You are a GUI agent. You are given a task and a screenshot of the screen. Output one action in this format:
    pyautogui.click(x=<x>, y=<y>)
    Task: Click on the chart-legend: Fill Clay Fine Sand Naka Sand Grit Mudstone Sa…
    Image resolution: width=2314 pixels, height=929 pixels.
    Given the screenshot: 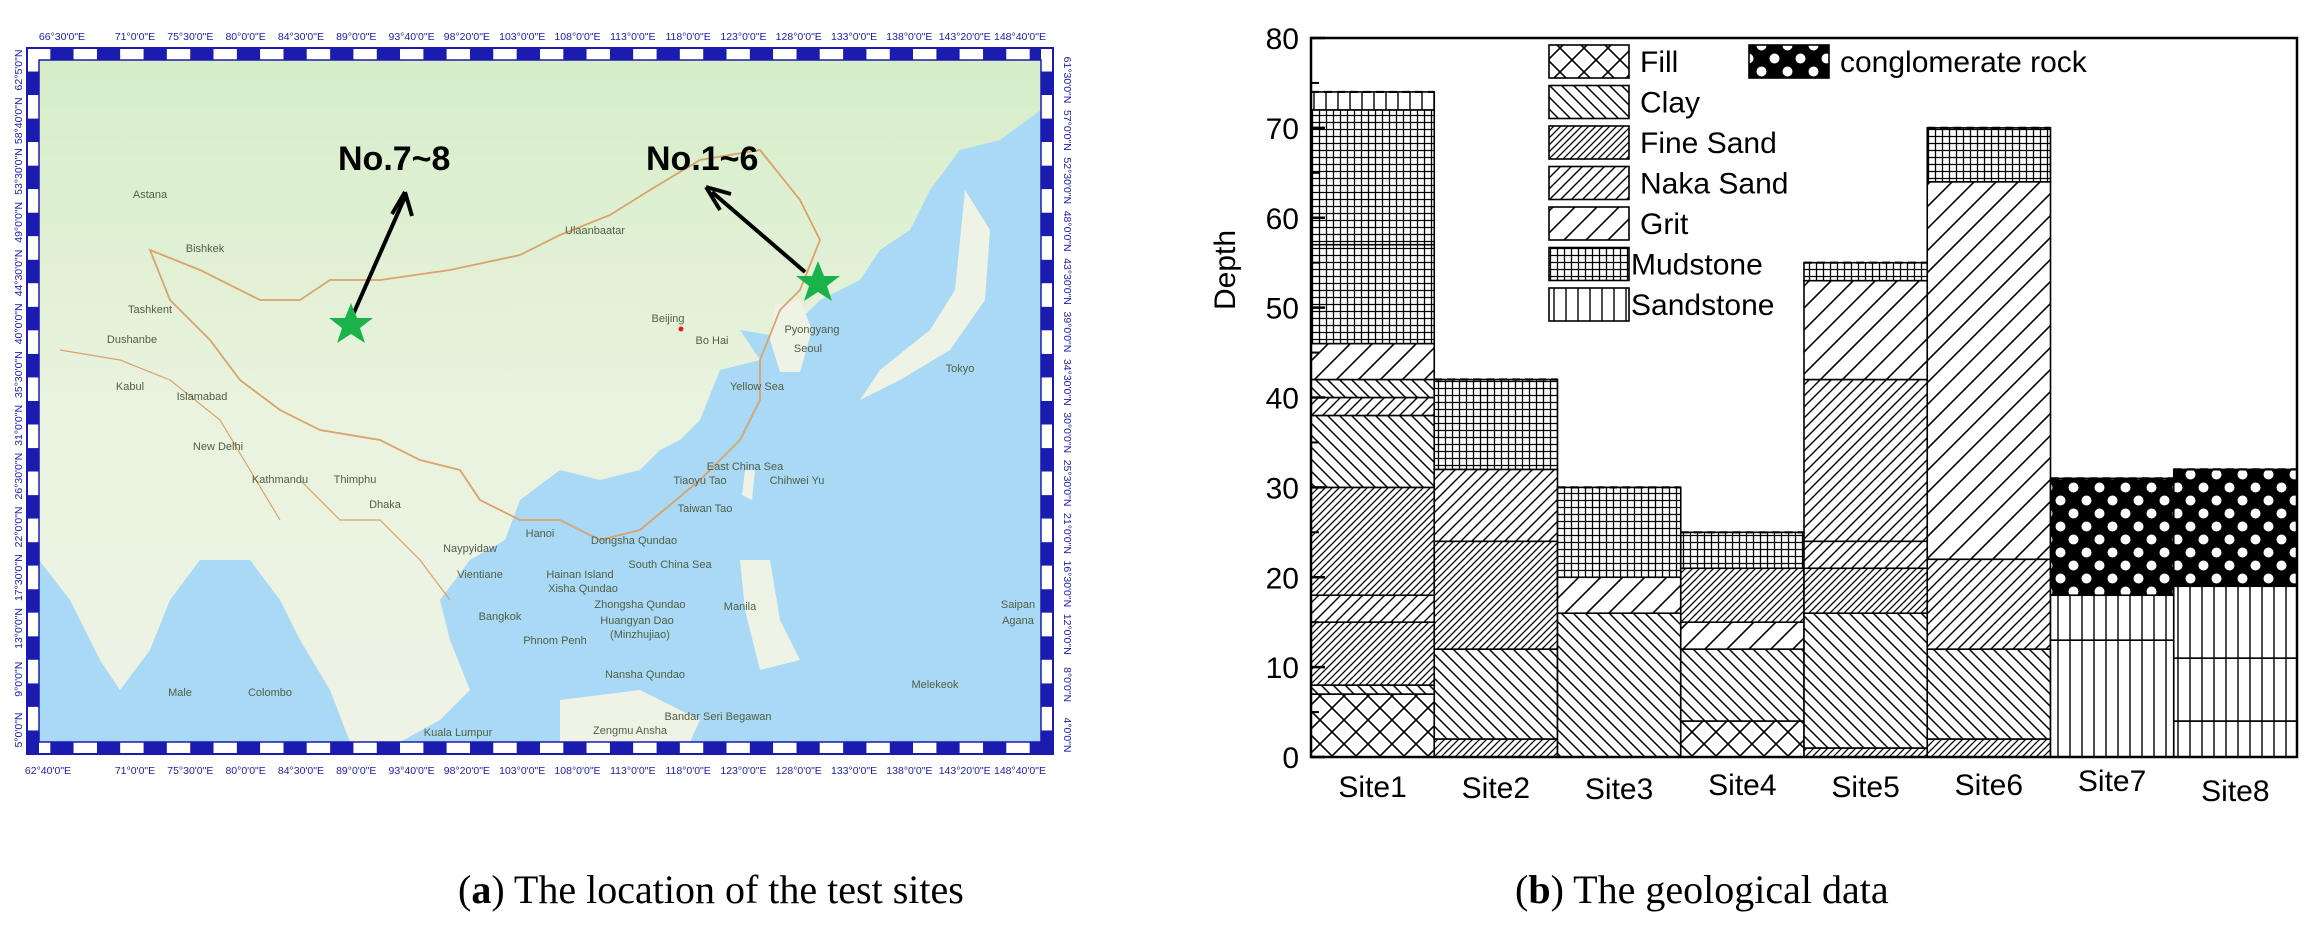 What is the action you would take?
    pyautogui.click(x=1818, y=183)
    